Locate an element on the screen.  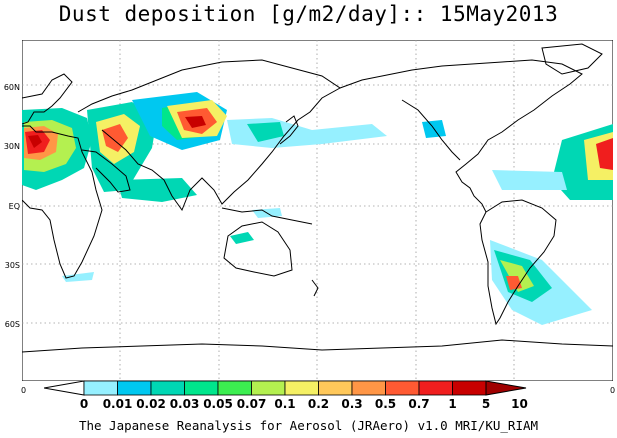
lat-label-30s: 30S is located at coordinates (12, 265).